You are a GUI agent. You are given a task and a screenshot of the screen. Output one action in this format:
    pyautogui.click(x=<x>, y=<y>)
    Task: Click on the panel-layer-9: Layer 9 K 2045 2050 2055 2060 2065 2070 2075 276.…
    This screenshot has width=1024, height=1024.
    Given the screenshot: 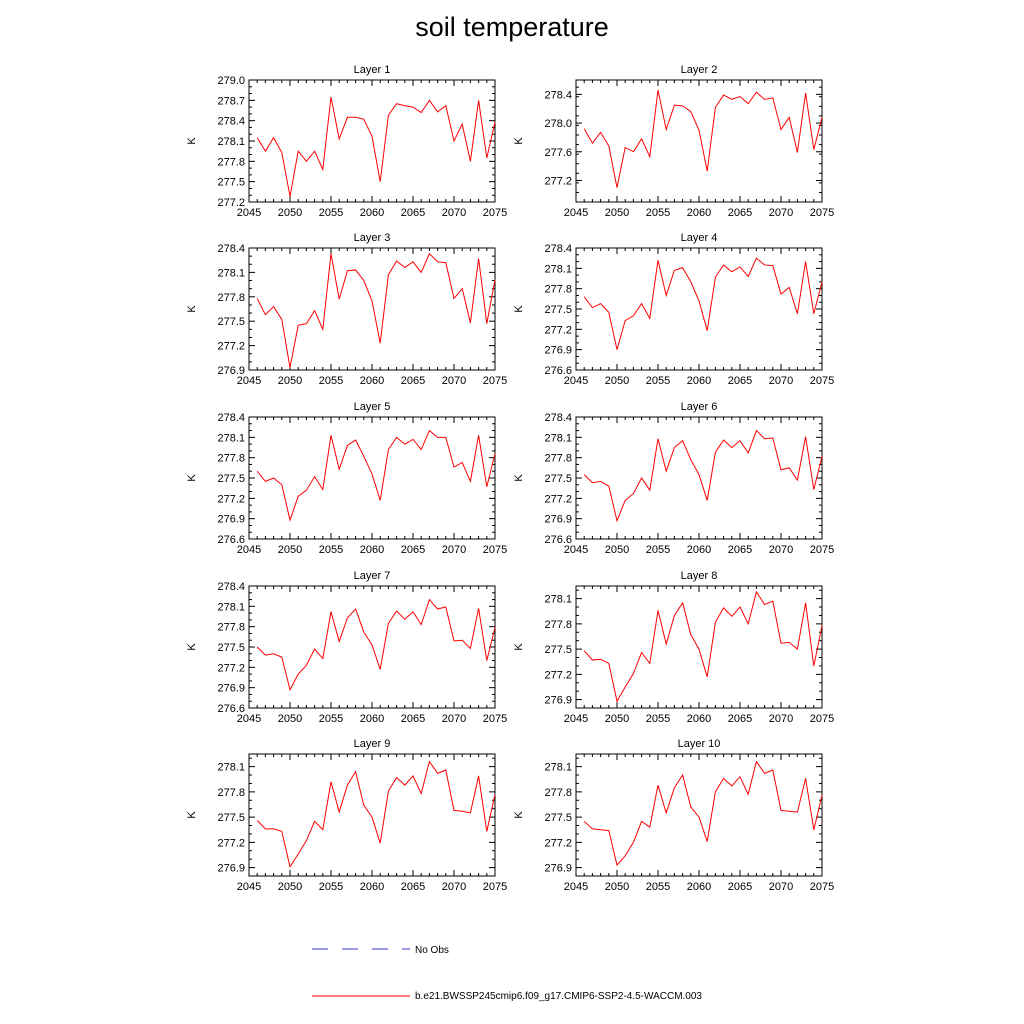 What is the action you would take?
    pyautogui.click(x=346, y=815)
    